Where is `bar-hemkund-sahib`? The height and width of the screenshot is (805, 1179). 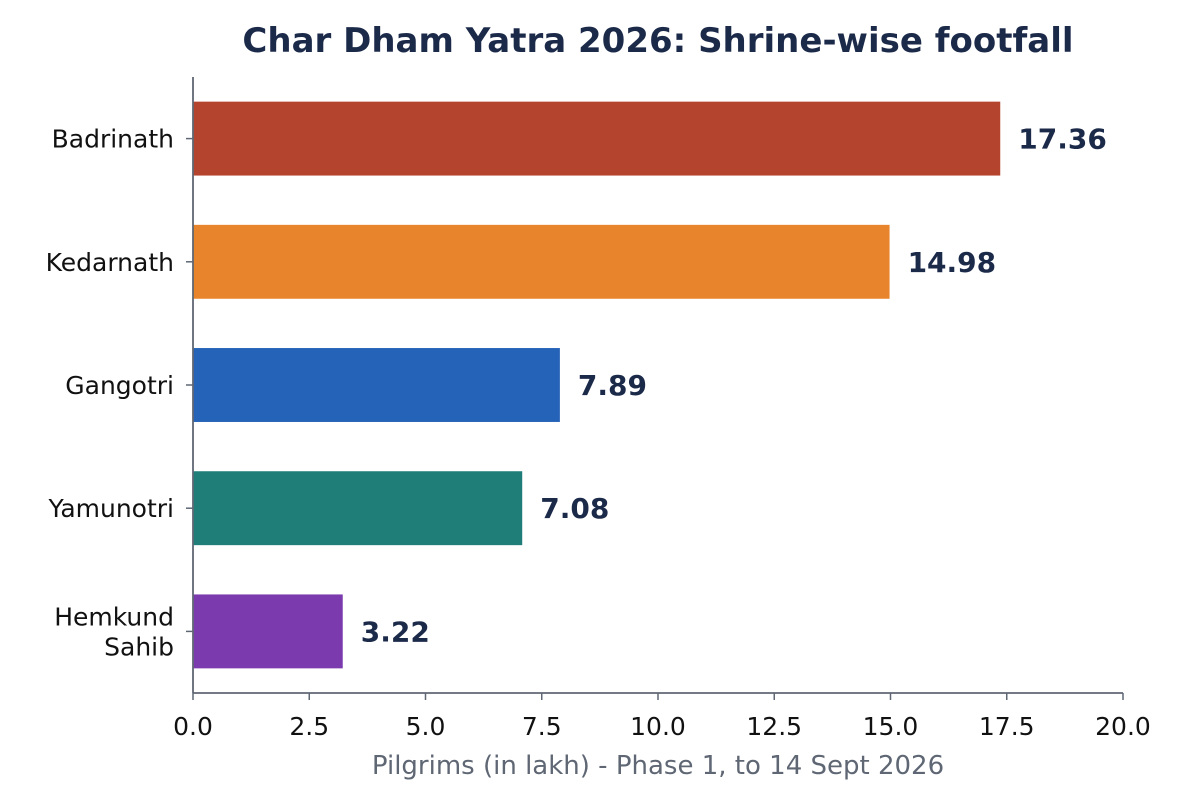
bar-hemkund-sahib is located at coordinates (268, 631).